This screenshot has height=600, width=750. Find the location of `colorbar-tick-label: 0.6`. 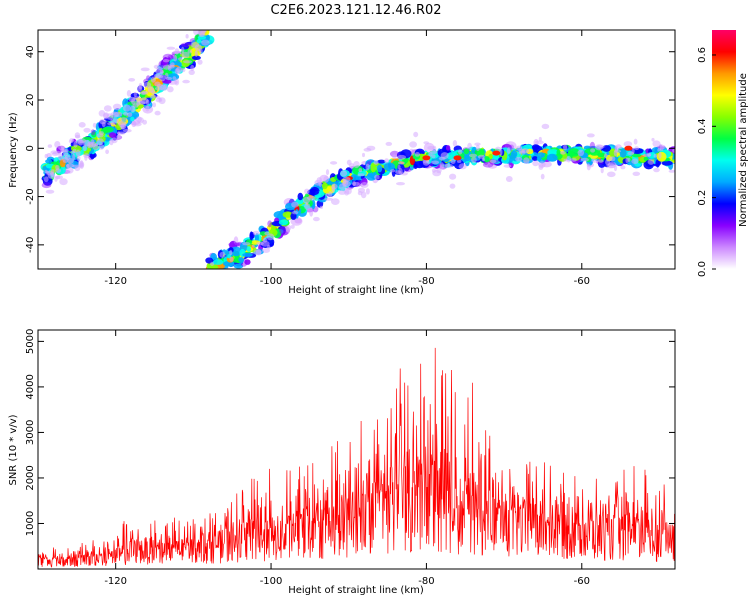

colorbar-tick-label: 0.6 is located at coordinates (702, 55).